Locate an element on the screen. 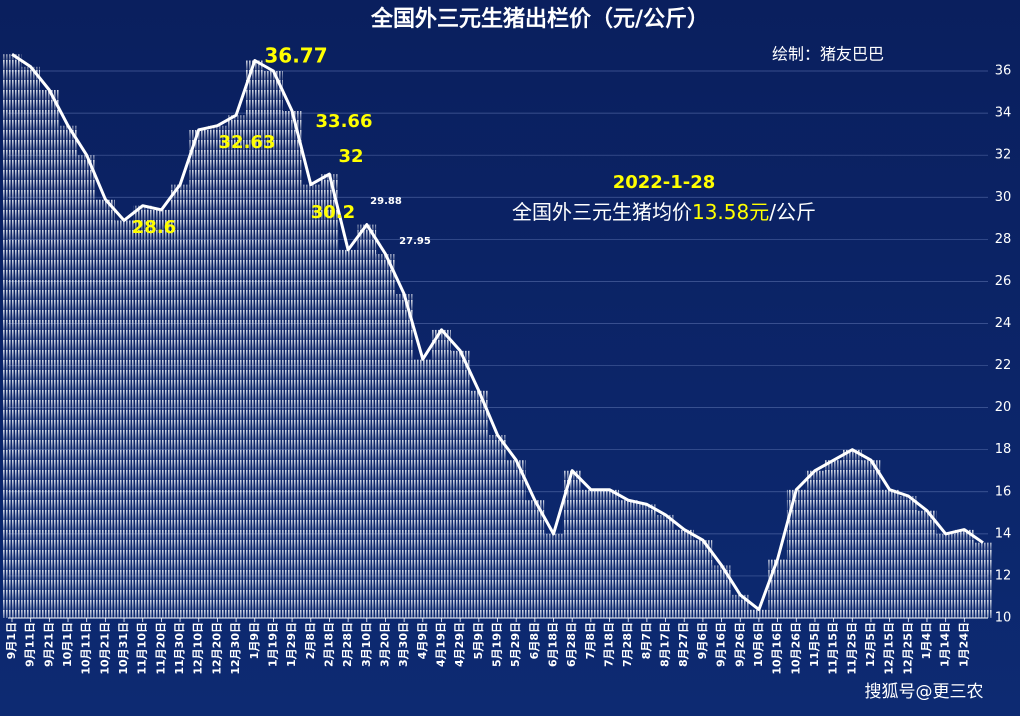 The image size is (1020, 716). x-tick-label: 2月8日 is located at coordinates (310, 640).